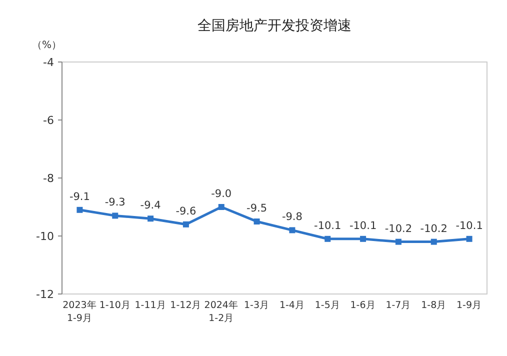 This screenshot has width=507, height=356. I want to click on data-label: -9.8, so click(292, 217).